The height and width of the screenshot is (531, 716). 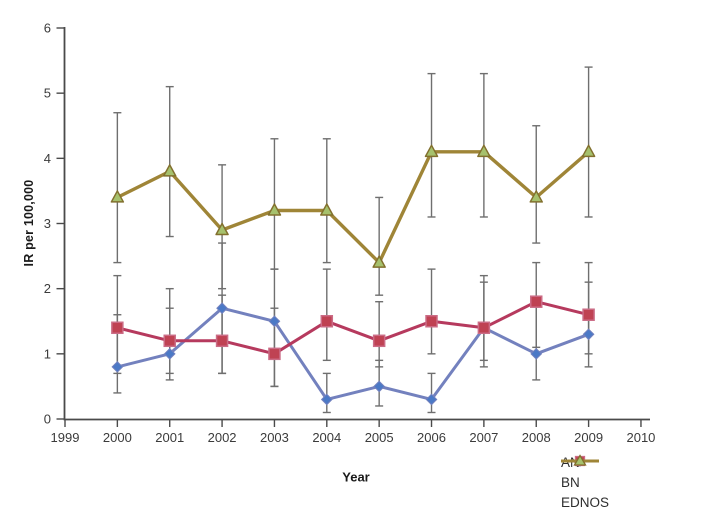 I want to click on y-axis-ticks: 0 1 2 3 4 5 6, so click(x=54, y=224).